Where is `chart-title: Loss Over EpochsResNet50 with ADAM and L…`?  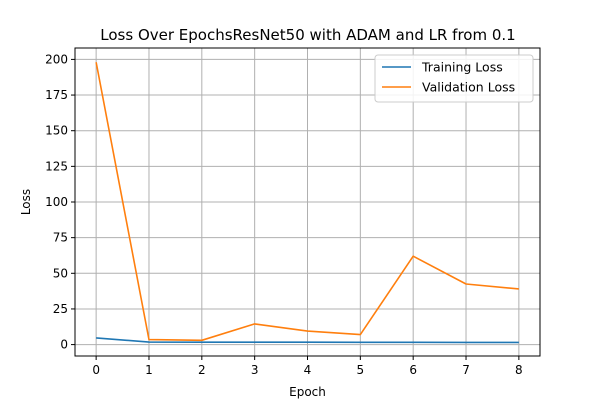 chart-title: Loss Over EpochsResNet50 with ADAM and L… is located at coordinates (307, 35).